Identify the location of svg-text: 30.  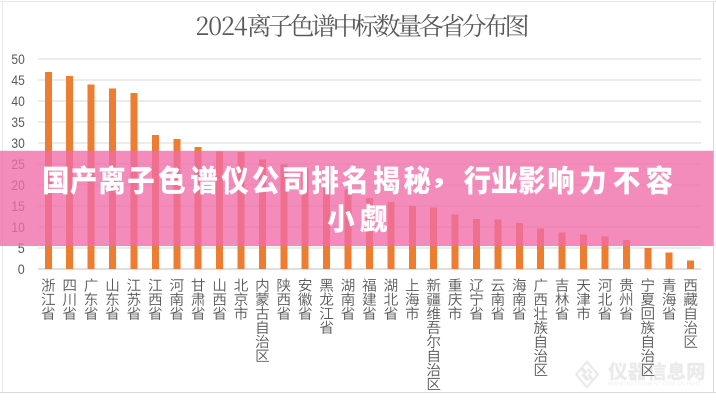
(17, 143).